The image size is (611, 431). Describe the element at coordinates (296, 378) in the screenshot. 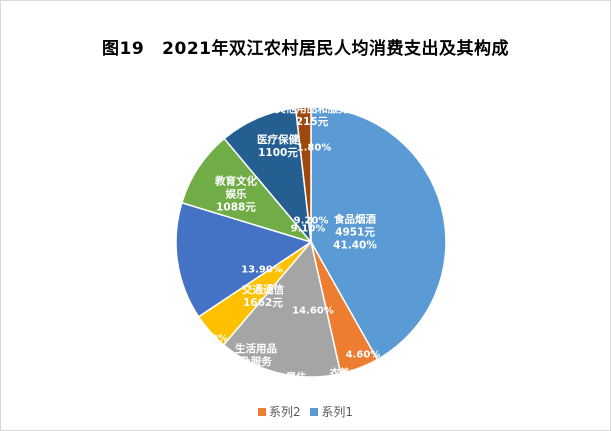

I see `label-housing: 居住` at that location.